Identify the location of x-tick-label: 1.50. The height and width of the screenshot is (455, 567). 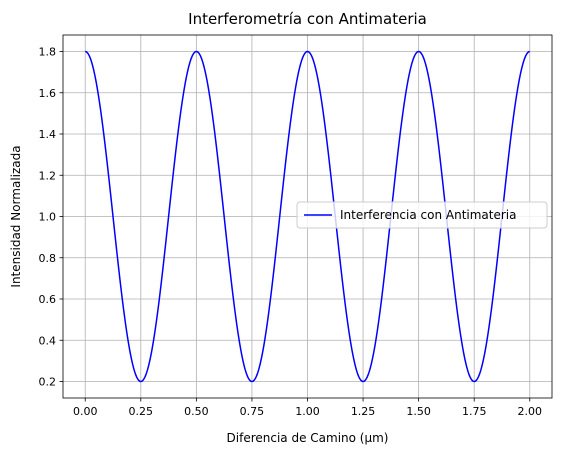
(418, 411).